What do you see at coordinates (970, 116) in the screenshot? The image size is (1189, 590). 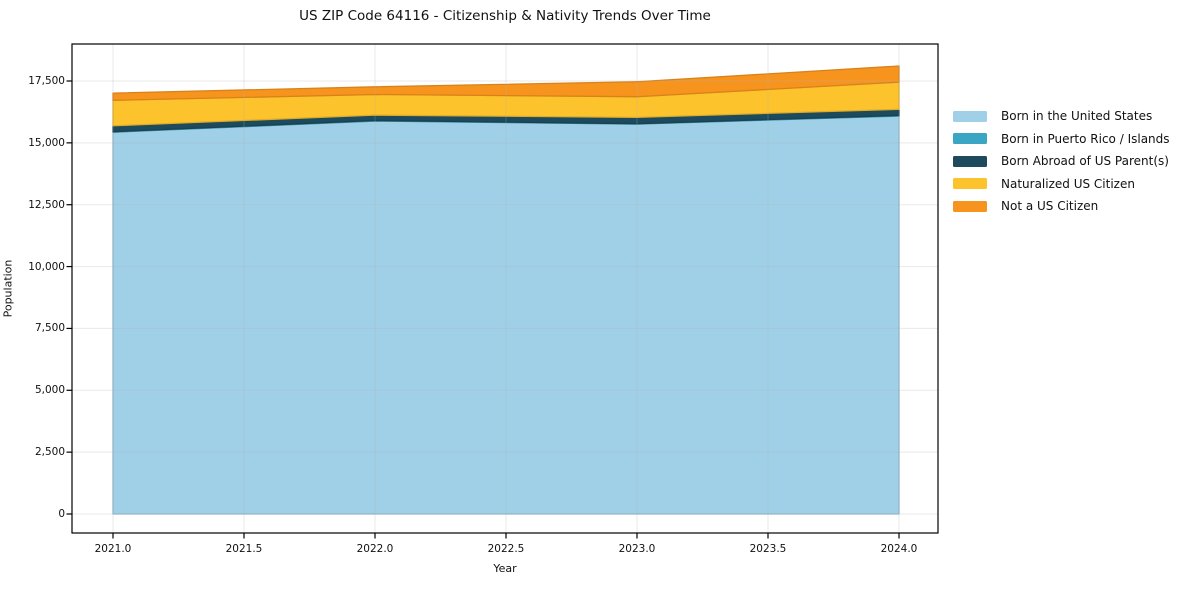 I see `legend-swatch-born-in-the-united-states` at bounding box center [970, 116].